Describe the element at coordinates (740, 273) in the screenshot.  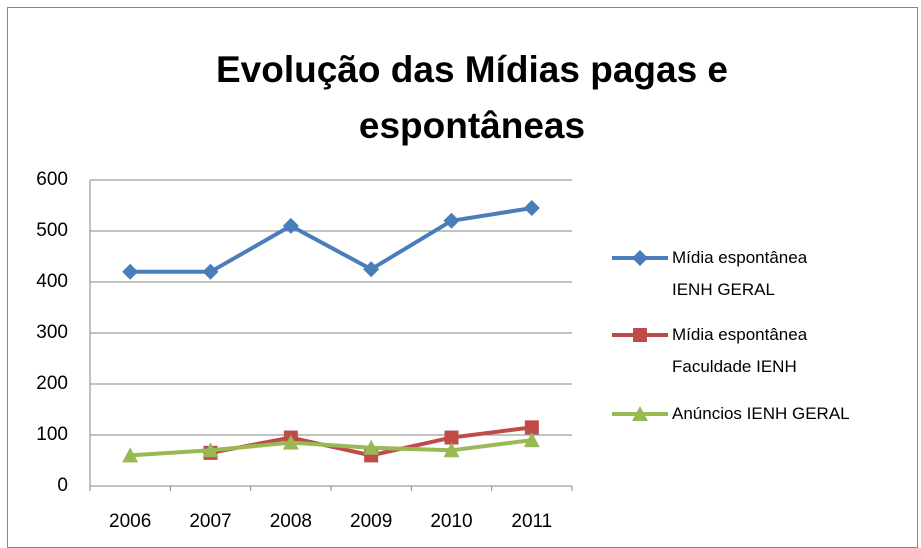
I see `legend-label: Mídia espontânea IENH GERAL` at that location.